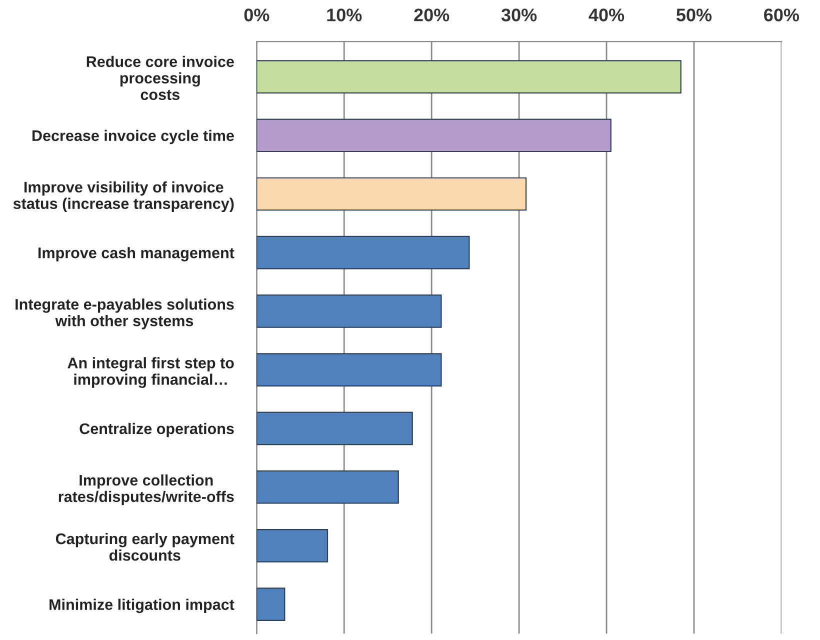 This screenshot has height=640, width=820. Describe the element at coordinates (125, 314) in the screenshot. I see `y-tick-label: Integrate e-payables solutions with other systems` at that location.